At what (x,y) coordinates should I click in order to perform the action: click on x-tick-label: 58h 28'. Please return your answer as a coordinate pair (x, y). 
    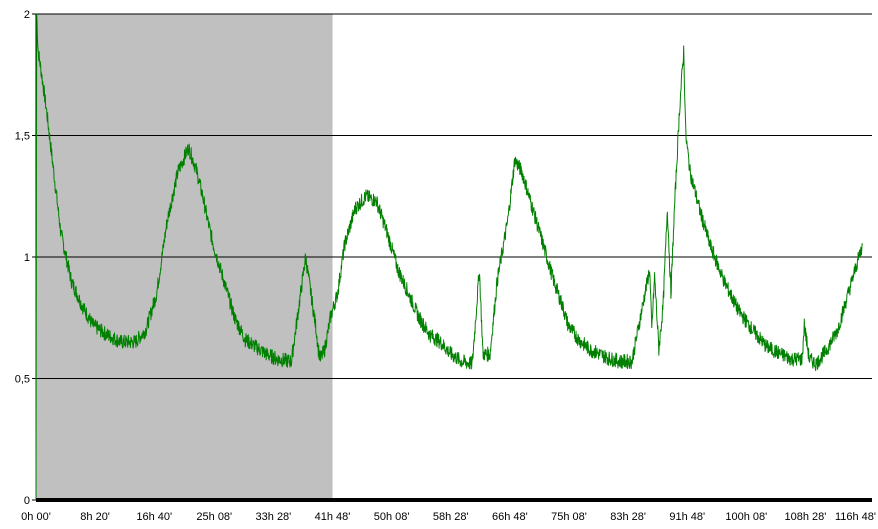
    Looking at the image, I should click on (451, 517).